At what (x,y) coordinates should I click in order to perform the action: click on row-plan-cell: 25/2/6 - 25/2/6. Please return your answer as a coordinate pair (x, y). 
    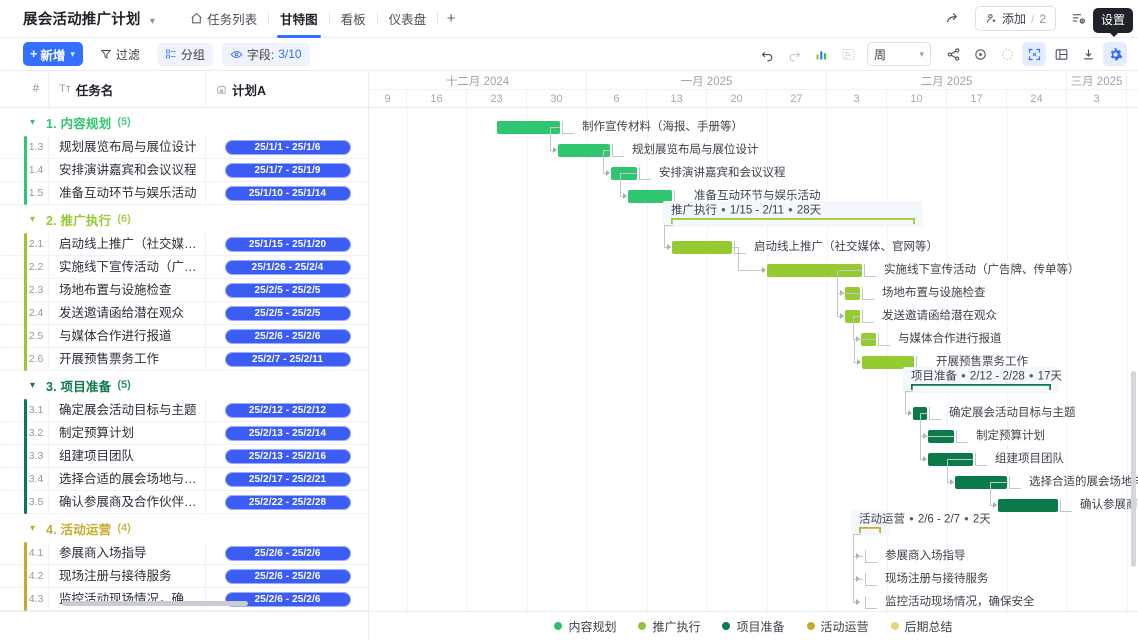
    Looking at the image, I should click on (286, 576).